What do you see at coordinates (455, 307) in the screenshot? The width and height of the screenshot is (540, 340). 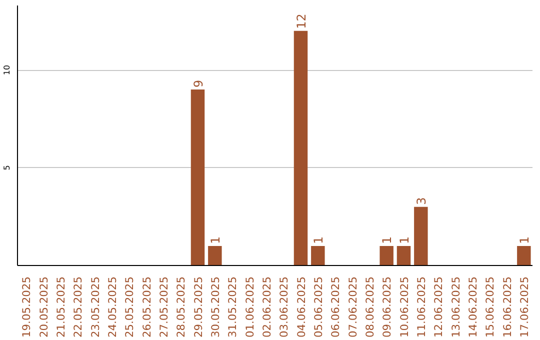 I see `x-tick-label: 13.06.2025` at bounding box center [455, 307].